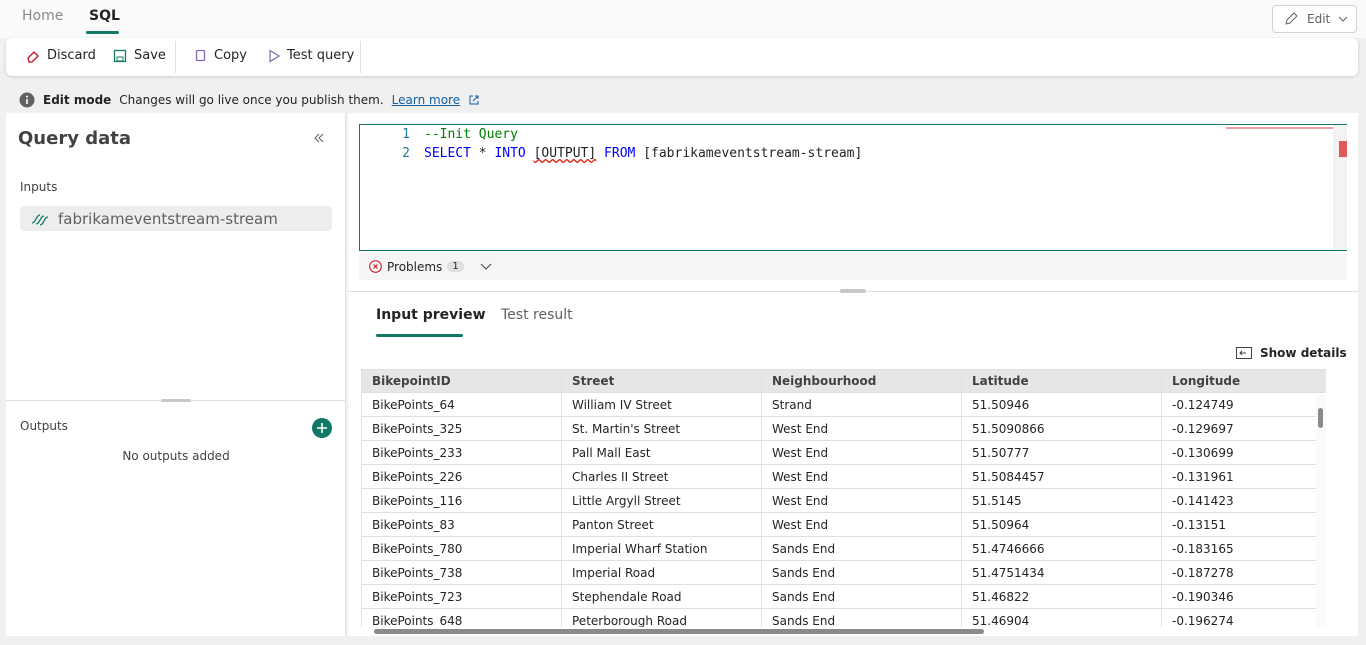 The width and height of the screenshot is (1366, 645). Describe the element at coordinates (461, 596) in the screenshot. I see `table-cell: BikePoints_723` at that location.